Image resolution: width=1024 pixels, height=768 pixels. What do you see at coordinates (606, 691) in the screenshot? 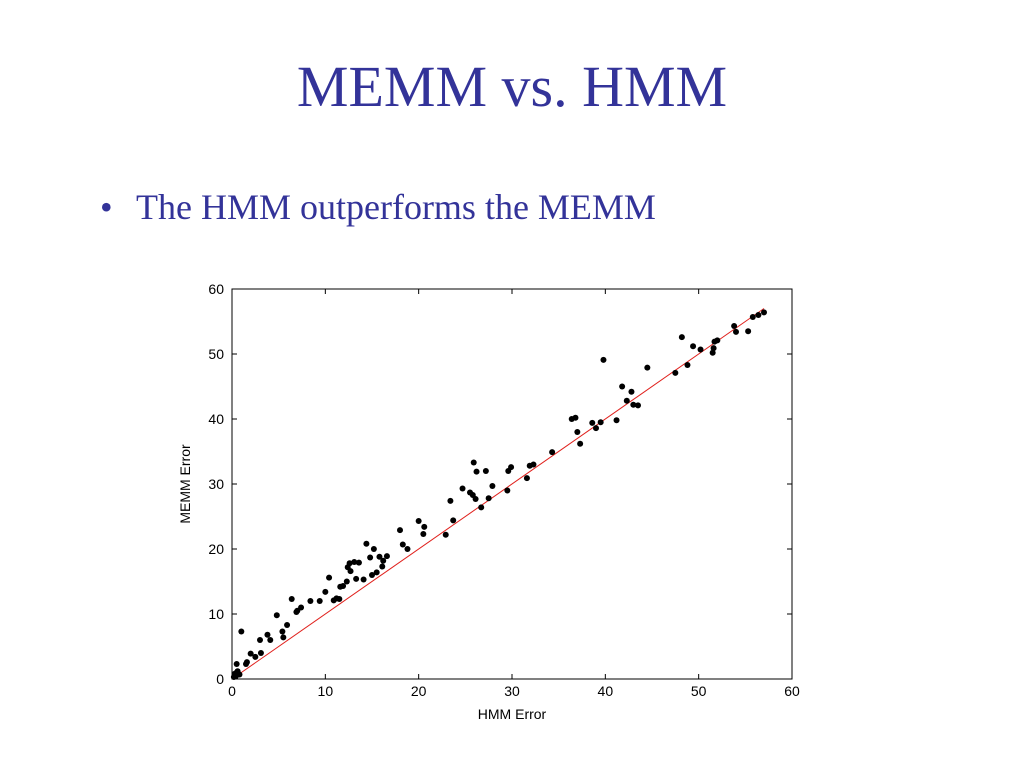
I see `x-tick-label: 40` at bounding box center [606, 691].